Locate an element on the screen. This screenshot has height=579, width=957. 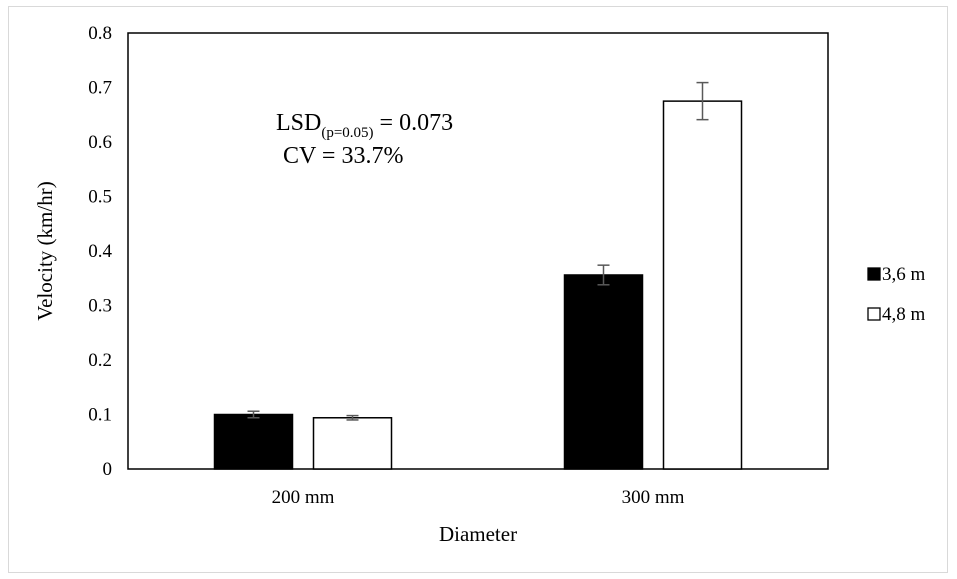
lsd-value: = 0.073 is located at coordinates (414, 123).